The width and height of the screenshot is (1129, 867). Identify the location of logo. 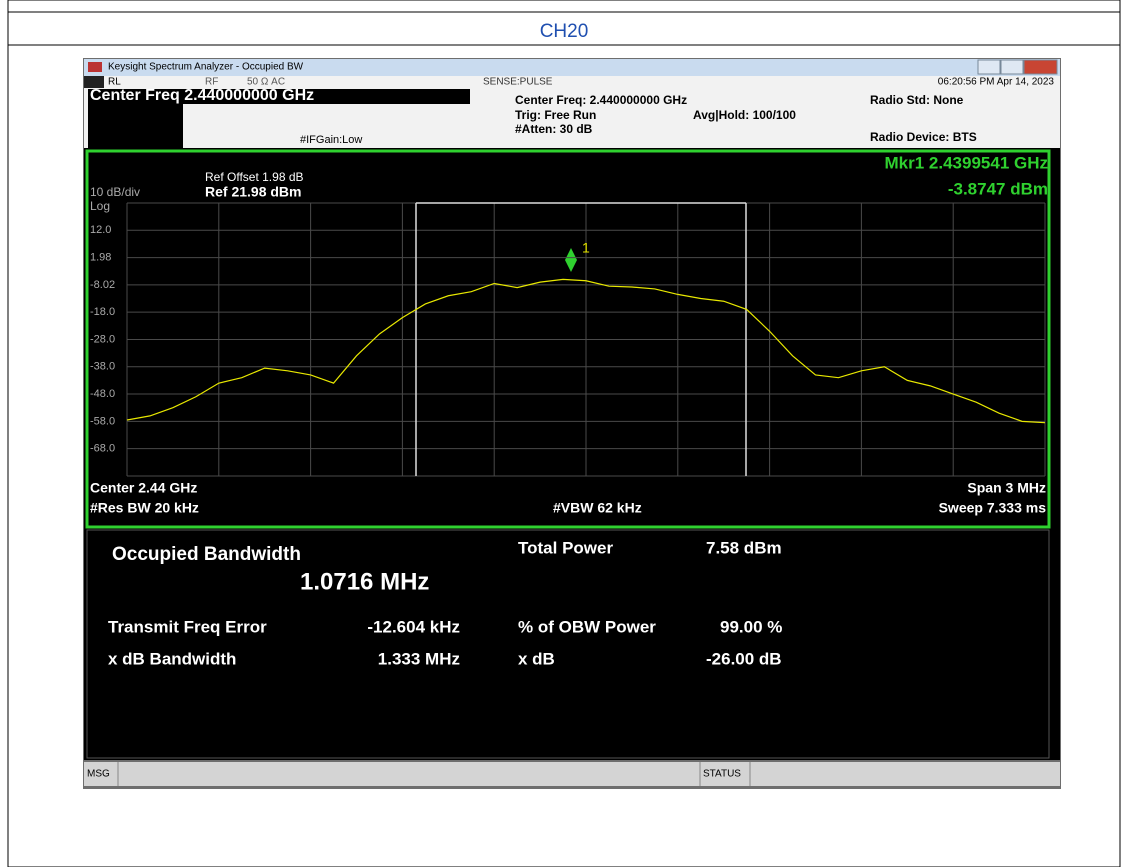
(94, 82).